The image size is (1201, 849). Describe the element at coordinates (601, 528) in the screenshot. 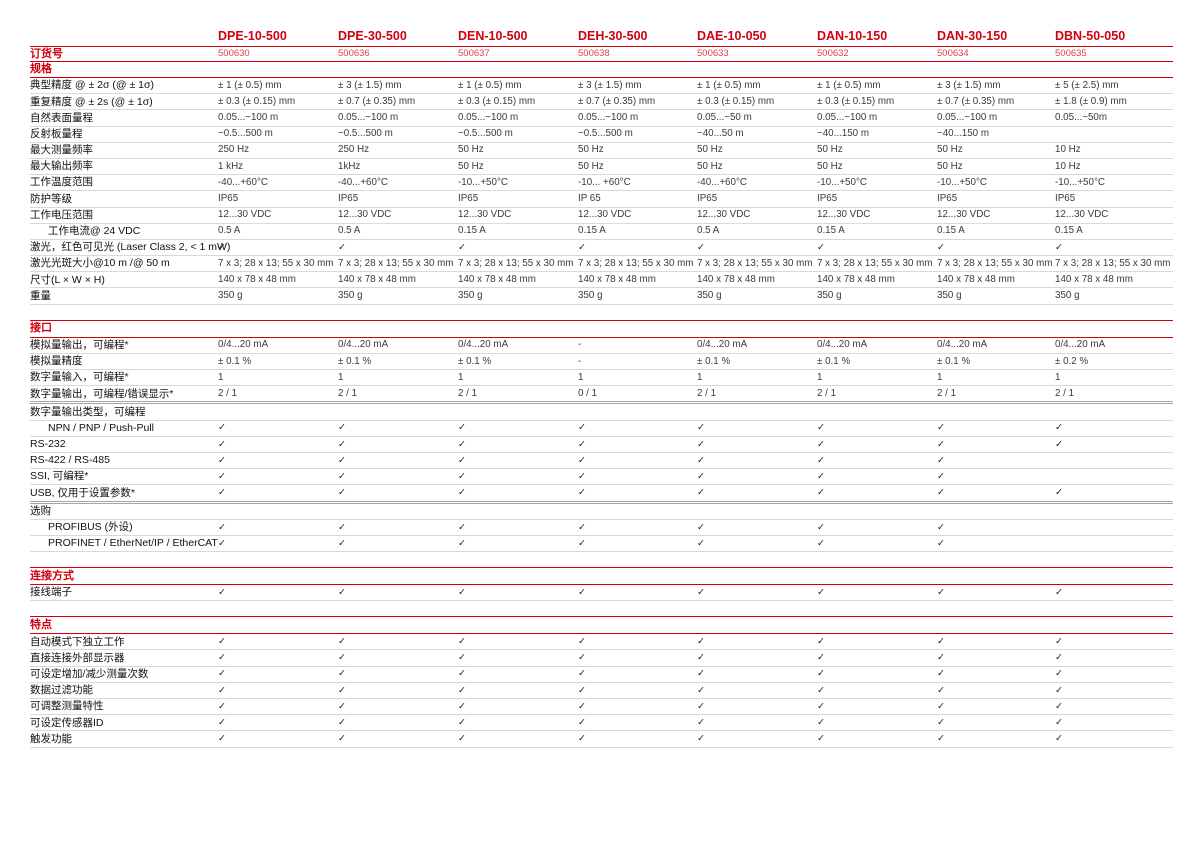

I see `table-row: PROFIBUS (外设) ✓ ✓ ✓ ✓ ✓ ✓ ✓` at that location.